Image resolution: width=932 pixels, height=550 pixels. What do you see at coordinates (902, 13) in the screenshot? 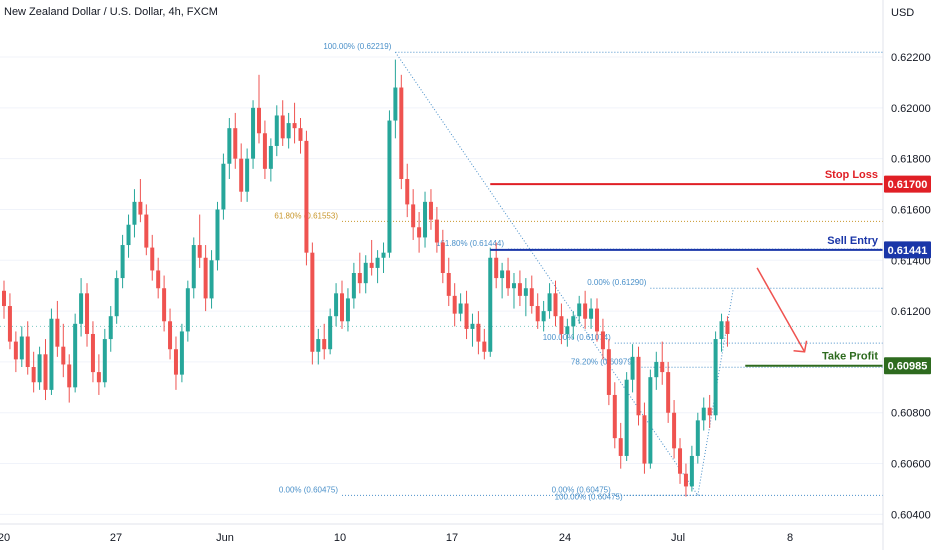
I see `currency-label: USD` at bounding box center [902, 13].